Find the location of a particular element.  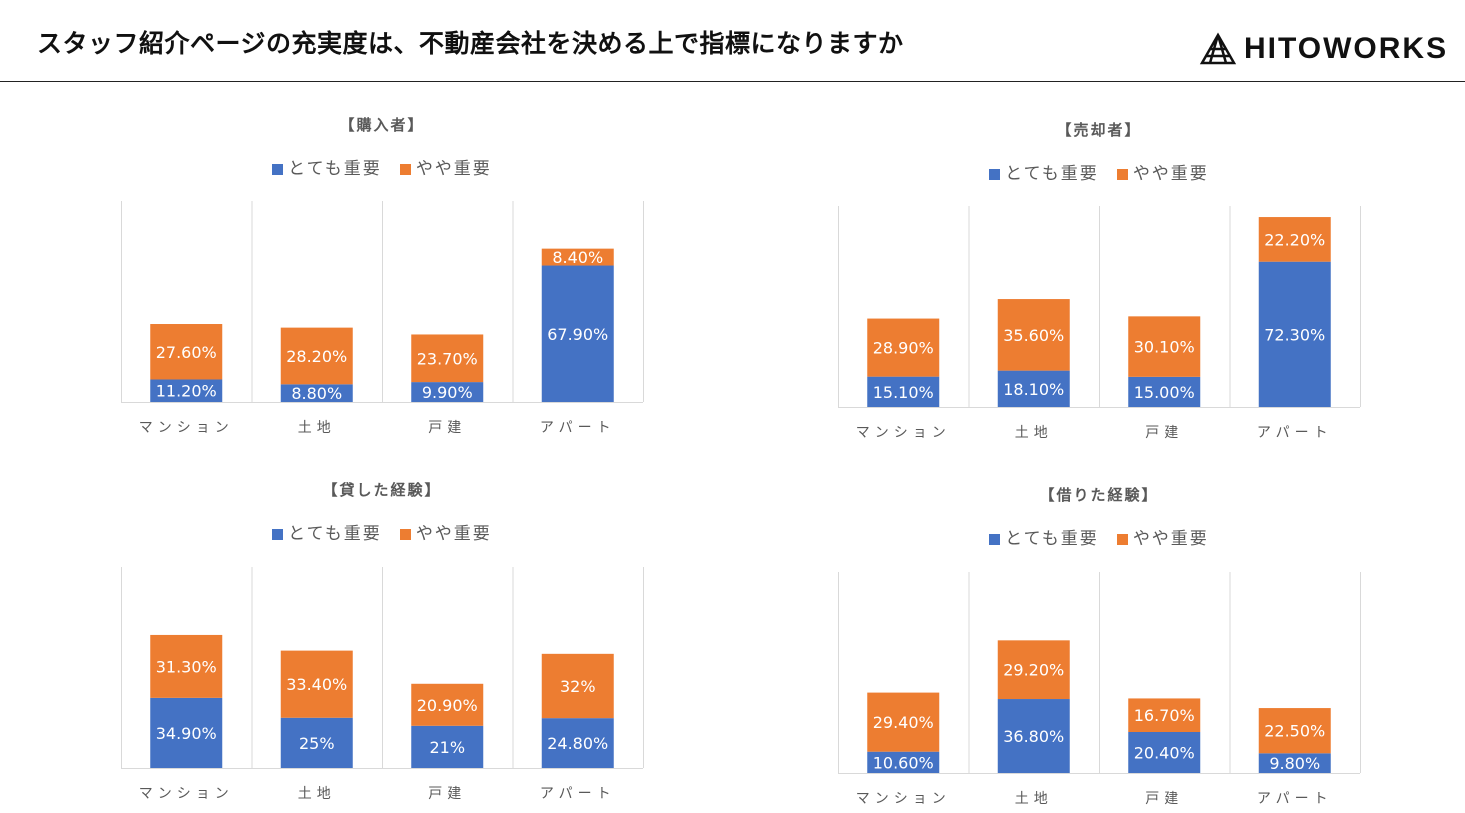

data-label: 25% is located at coordinates (317, 743).